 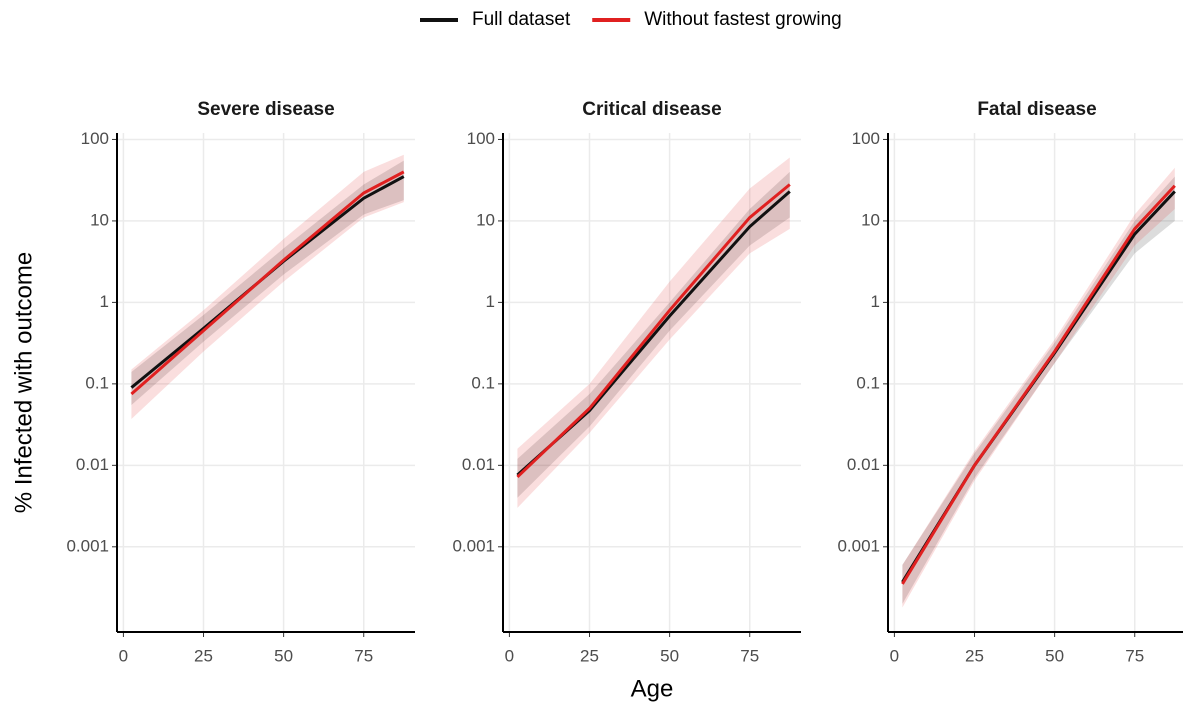 I want to click on panel-title: Fatal disease, so click(x=1036, y=109).